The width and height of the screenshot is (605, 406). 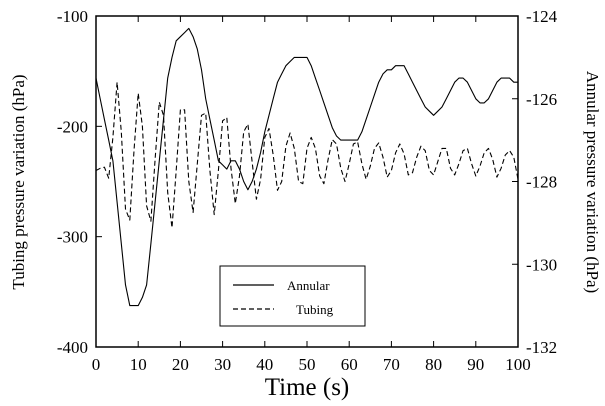 I want to click on x-tick-label: 50, so click(x=307, y=364).